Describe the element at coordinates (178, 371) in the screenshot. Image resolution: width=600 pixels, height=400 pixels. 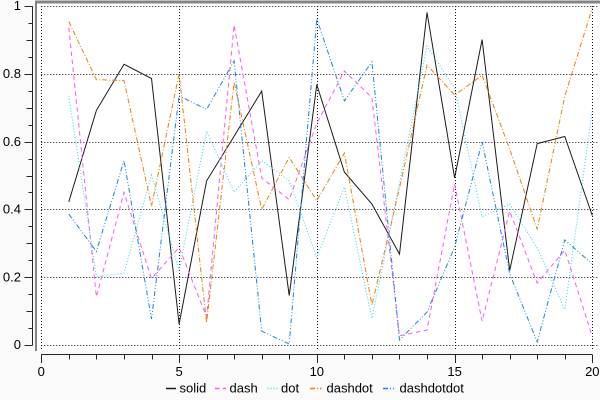
I see `svg-text: 5` at that location.